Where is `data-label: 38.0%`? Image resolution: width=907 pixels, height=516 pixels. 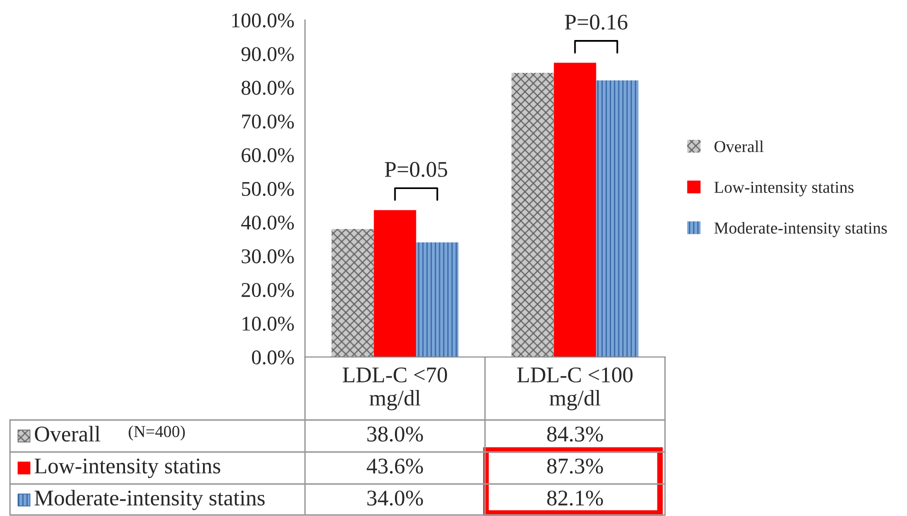
data-label: 38.0% is located at coordinates (395, 434).